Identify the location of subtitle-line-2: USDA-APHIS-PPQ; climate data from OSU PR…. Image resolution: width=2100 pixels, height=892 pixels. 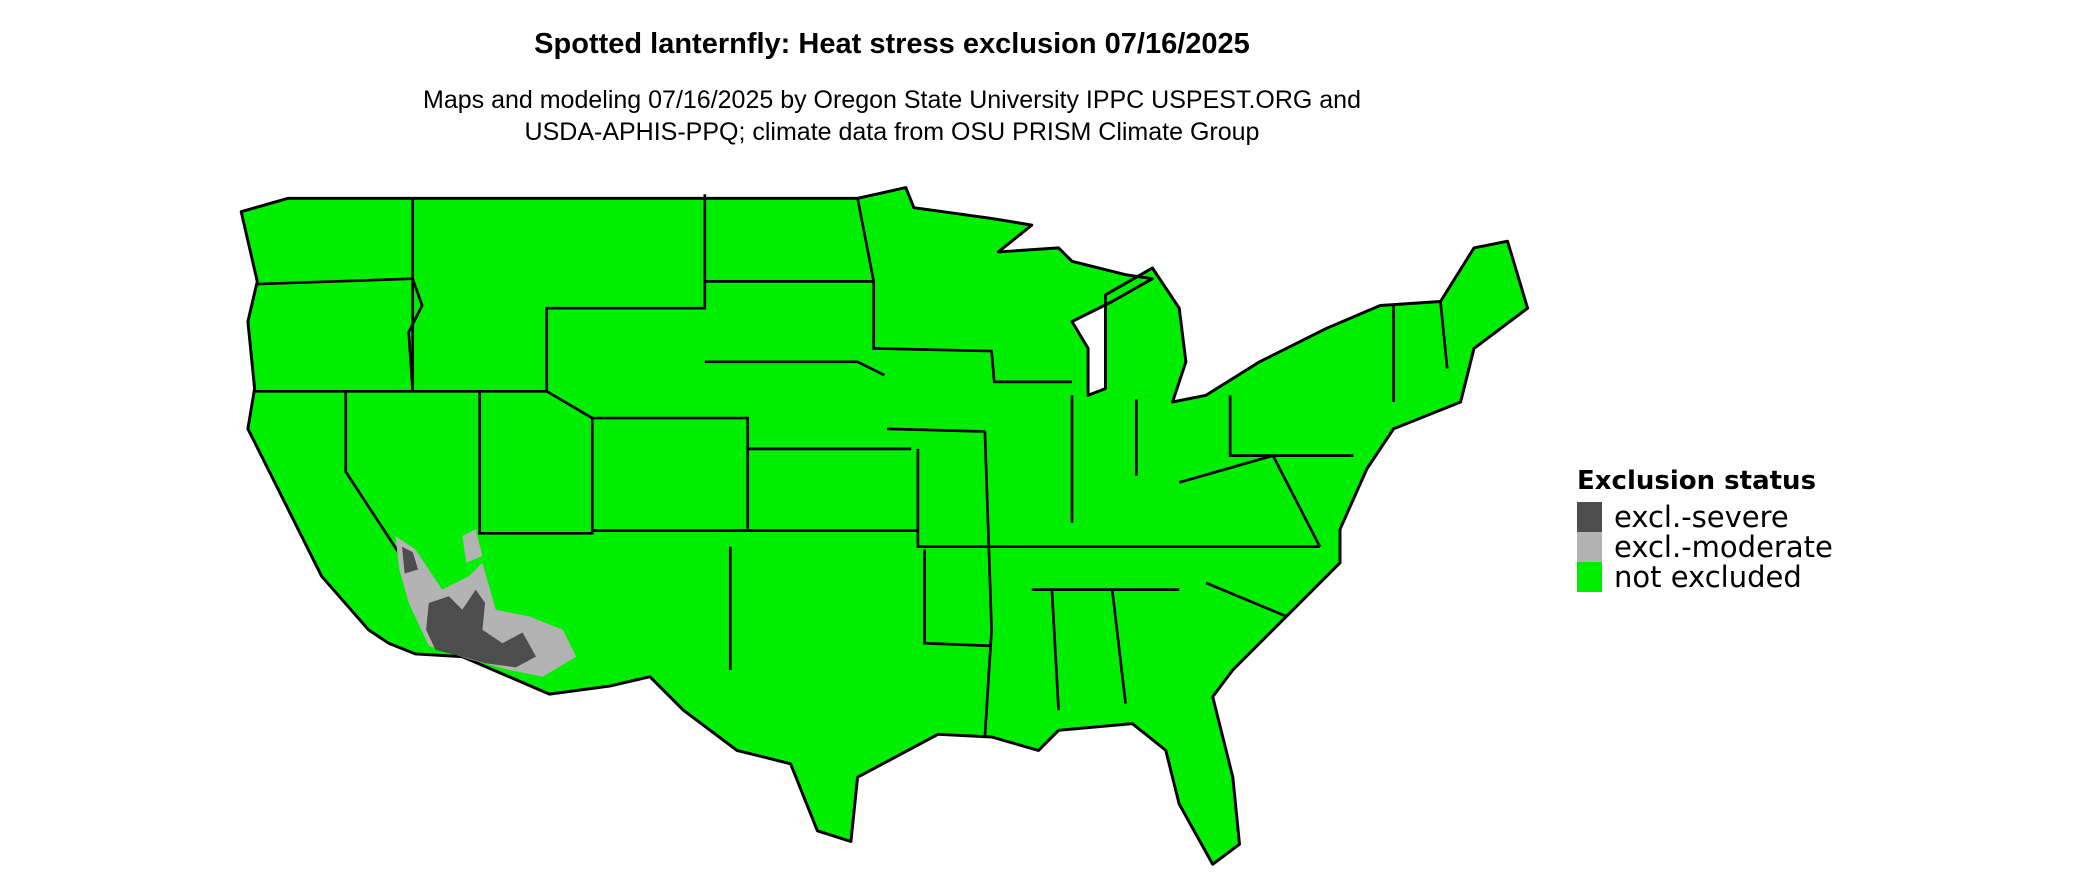
(892, 132).